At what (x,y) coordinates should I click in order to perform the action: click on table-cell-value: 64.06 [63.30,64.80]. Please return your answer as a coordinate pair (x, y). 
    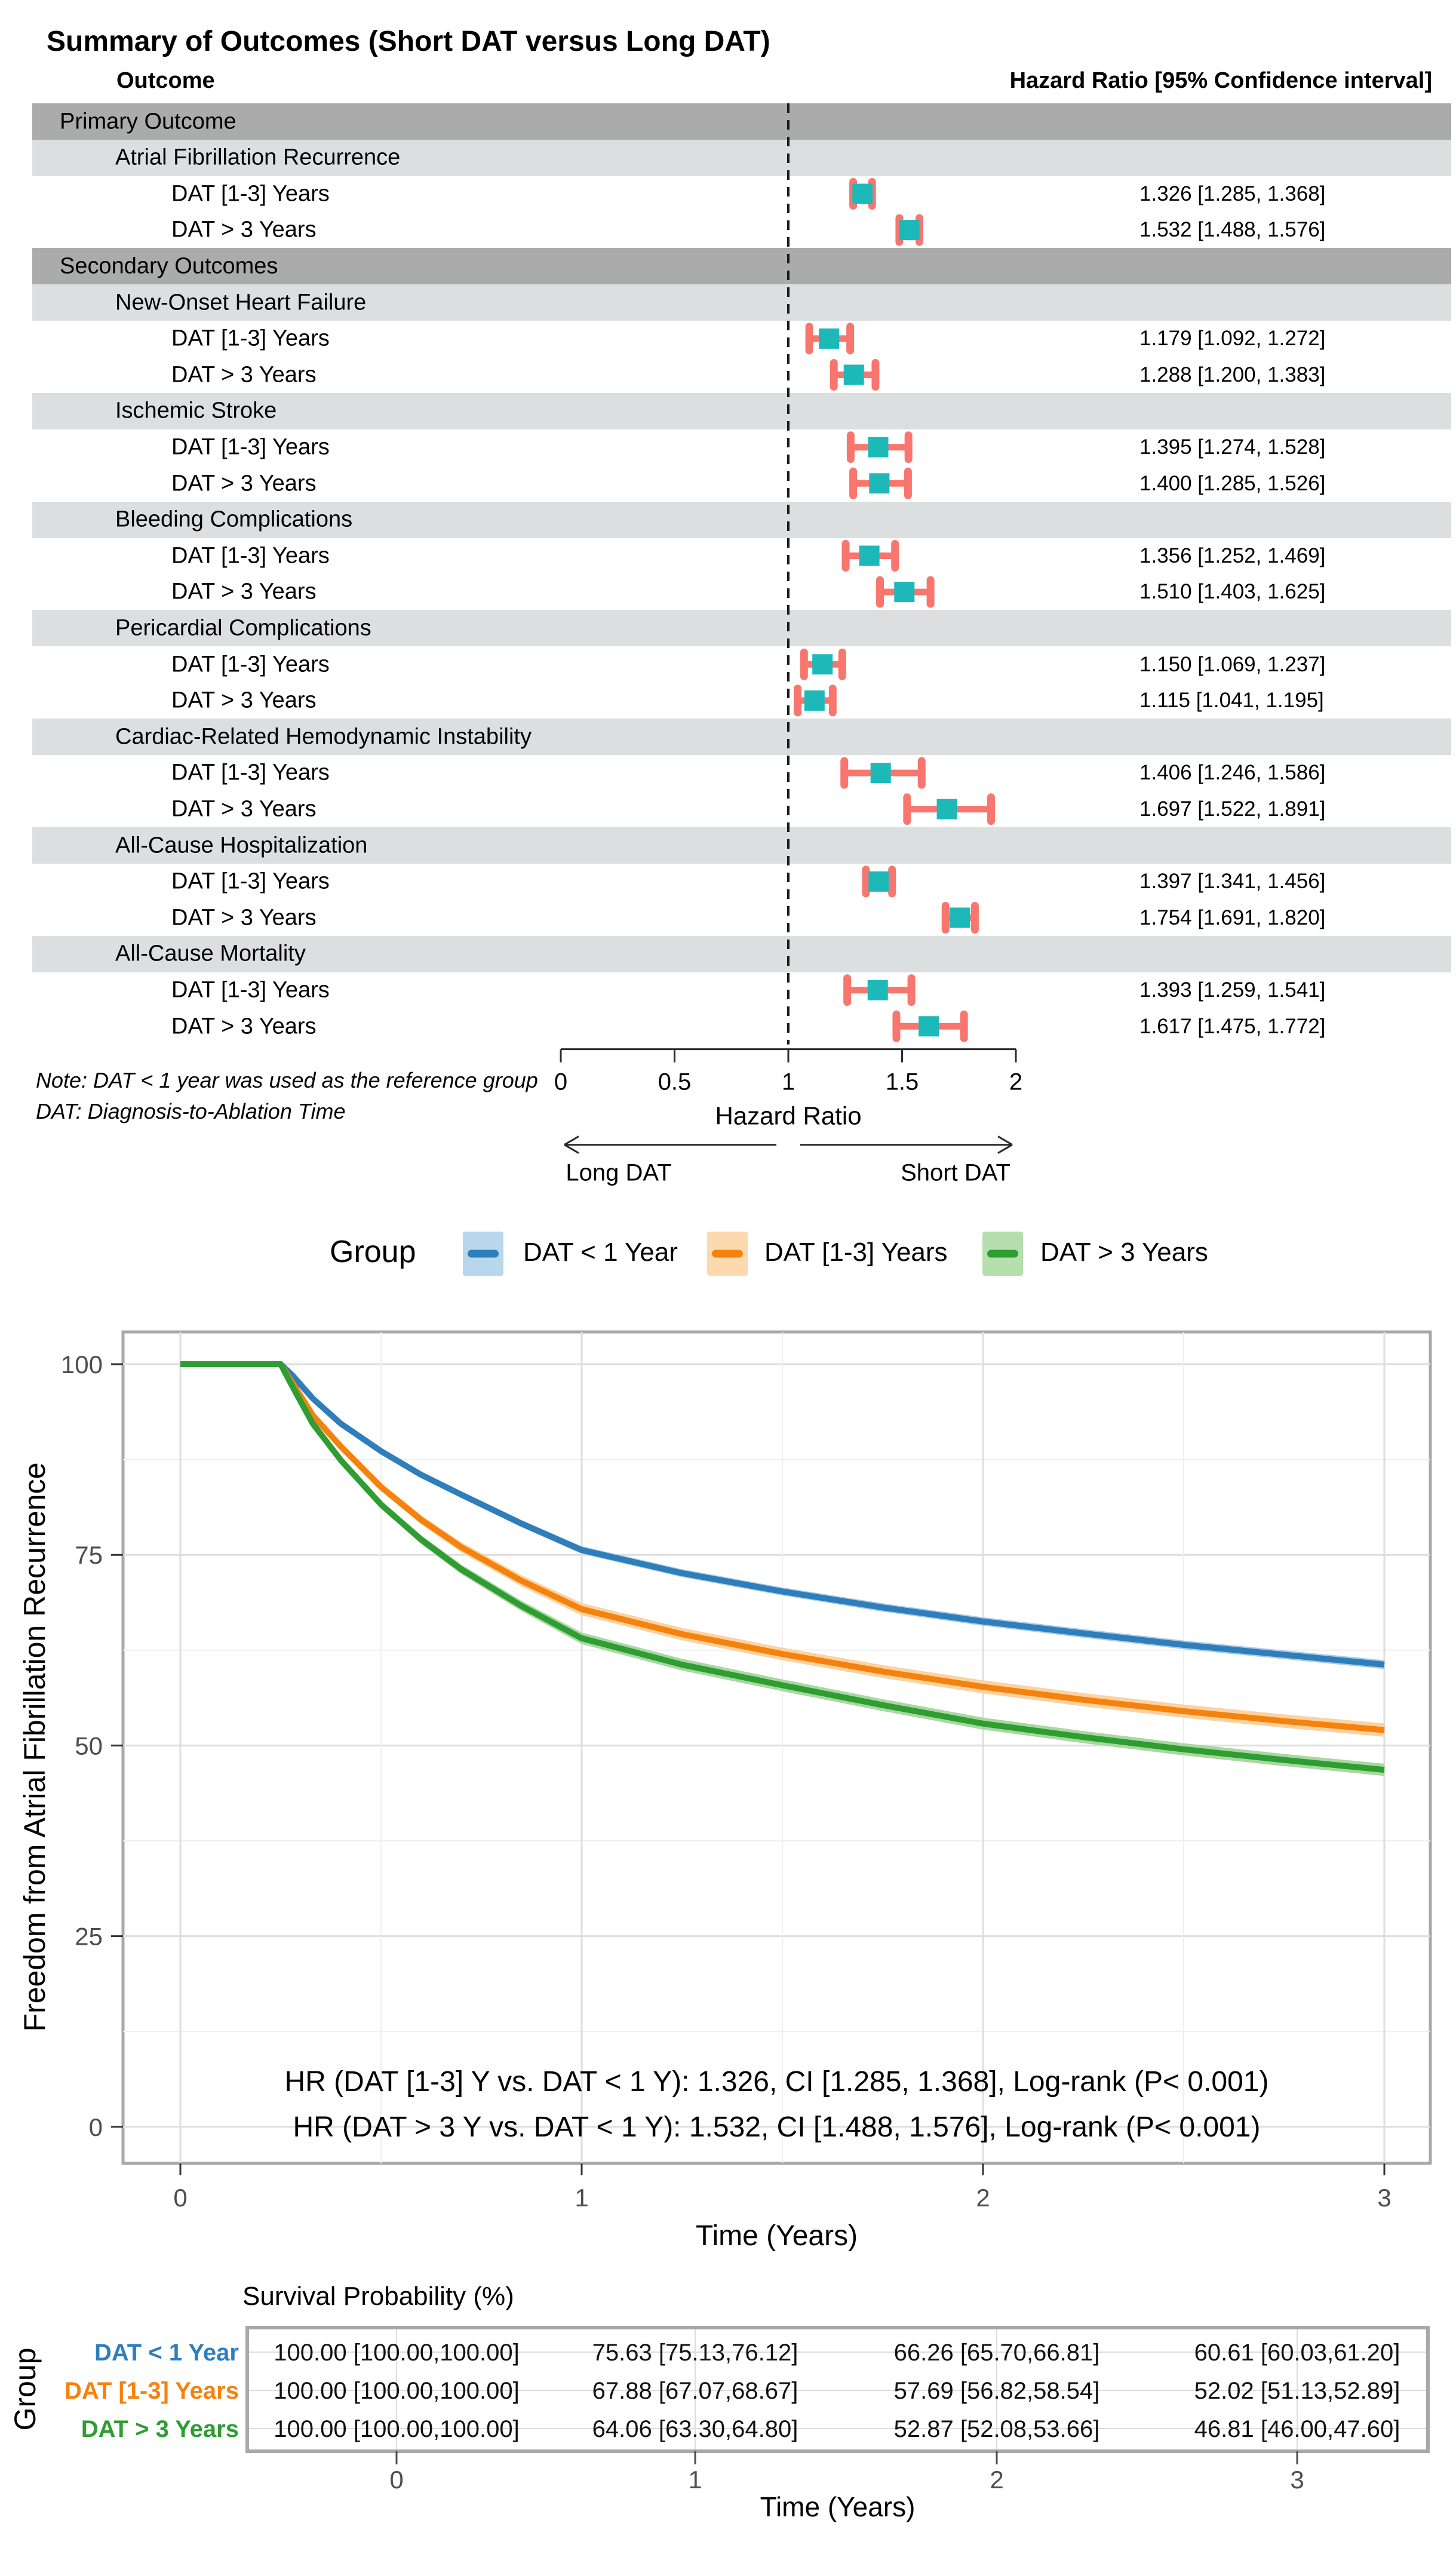
    Looking at the image, I should click on (695, 2429).